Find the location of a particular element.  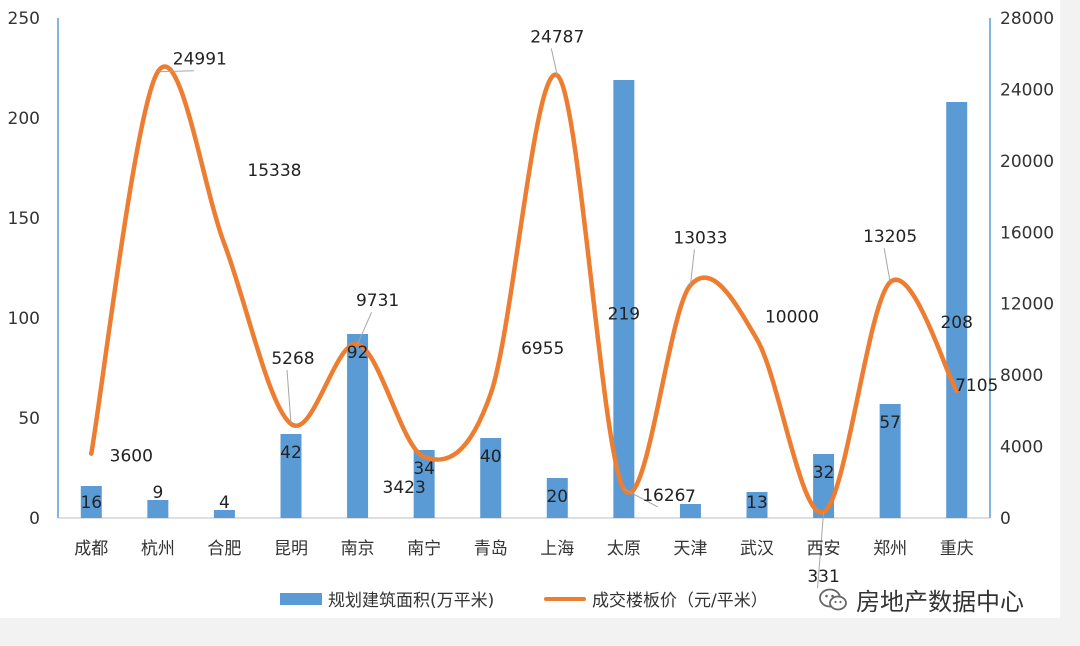

category-label: 昆明 is located at coordinates (291, 549).